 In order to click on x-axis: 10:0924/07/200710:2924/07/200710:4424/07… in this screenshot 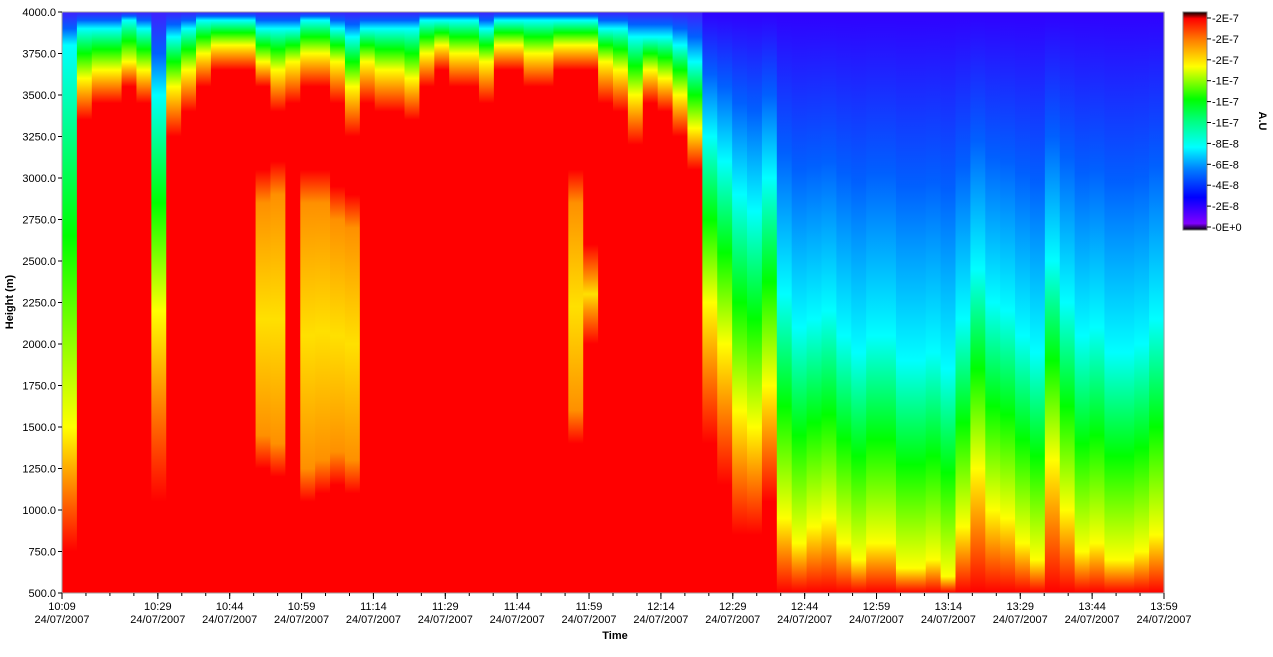, I will do `click(613, 609)`.